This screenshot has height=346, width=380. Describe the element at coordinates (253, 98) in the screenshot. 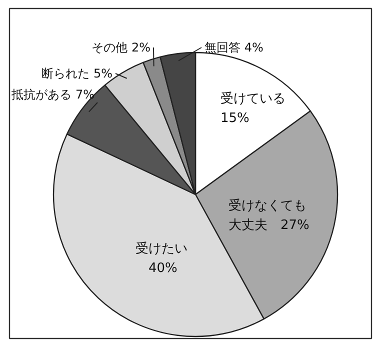

I see `slice-label: 受けている` at that location.